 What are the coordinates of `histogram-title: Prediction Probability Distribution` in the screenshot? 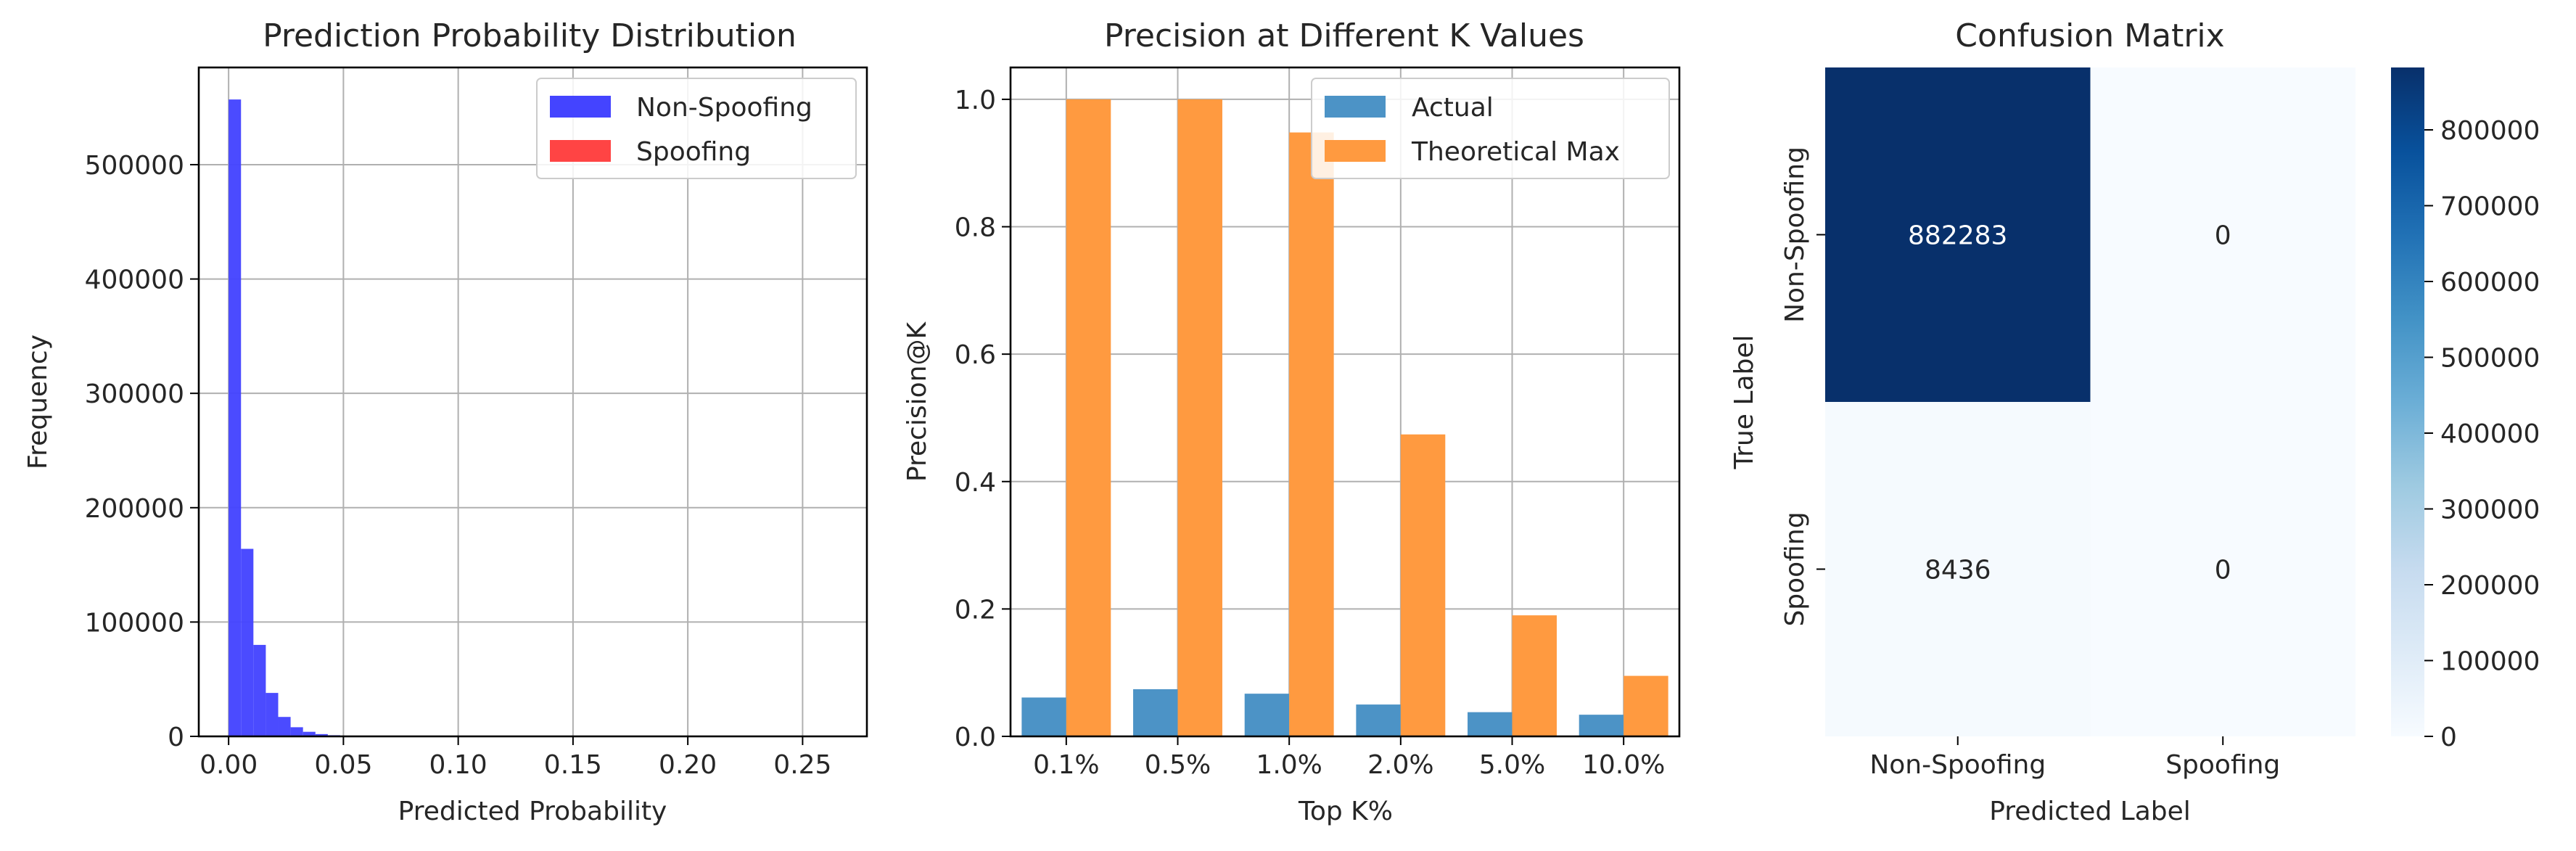 It's located at (530, 35).